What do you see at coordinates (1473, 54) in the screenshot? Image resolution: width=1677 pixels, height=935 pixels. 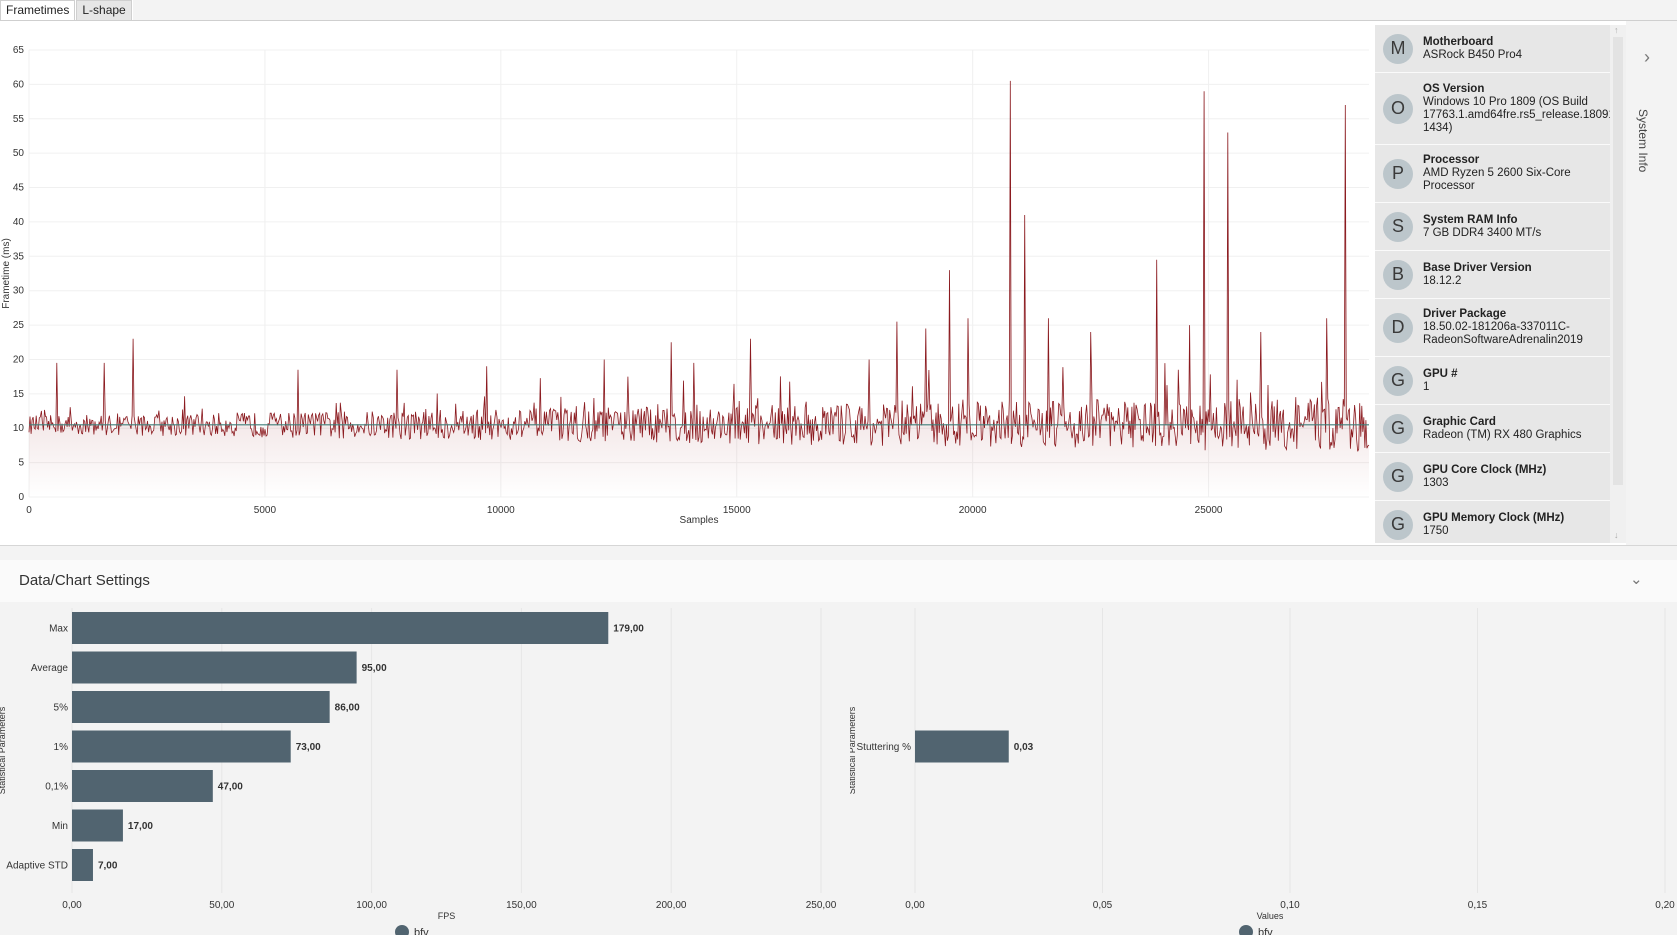 I see `system-info-value: ASRock B450 Pro4` at bounding box center [1473, 54].